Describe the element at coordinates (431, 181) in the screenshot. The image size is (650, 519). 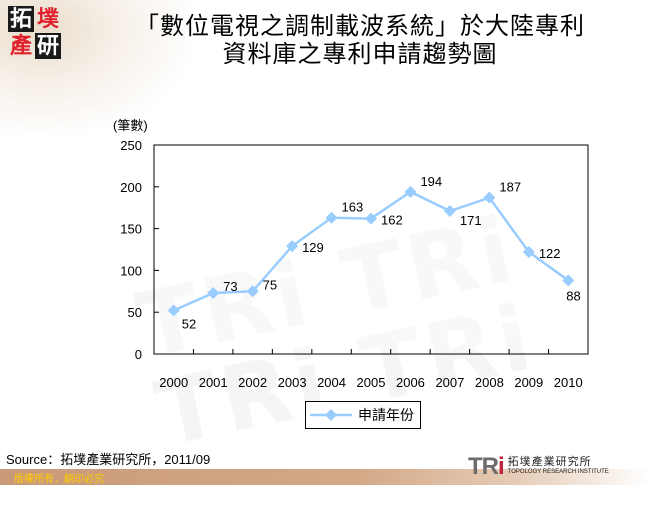
I see `data-label: 194` at that location.